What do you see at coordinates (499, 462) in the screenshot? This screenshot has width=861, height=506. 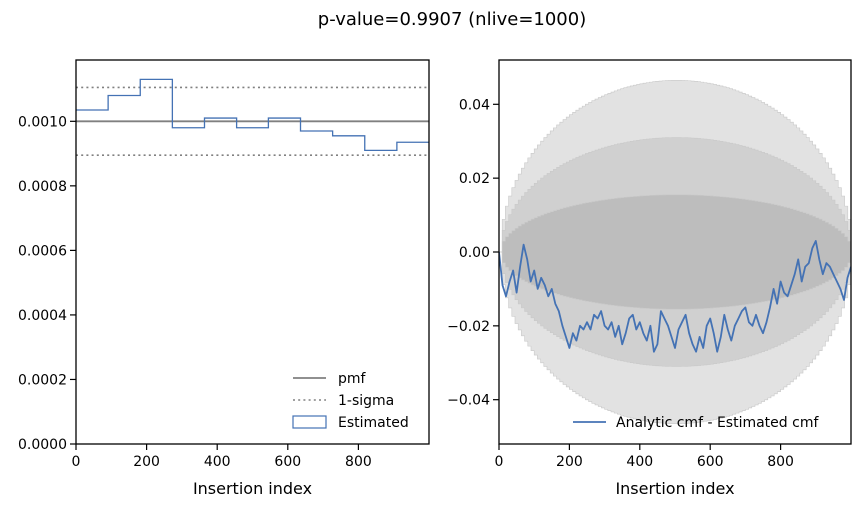 I see `cmf-x-tick-label: 0` at bounding box center [499, 462].